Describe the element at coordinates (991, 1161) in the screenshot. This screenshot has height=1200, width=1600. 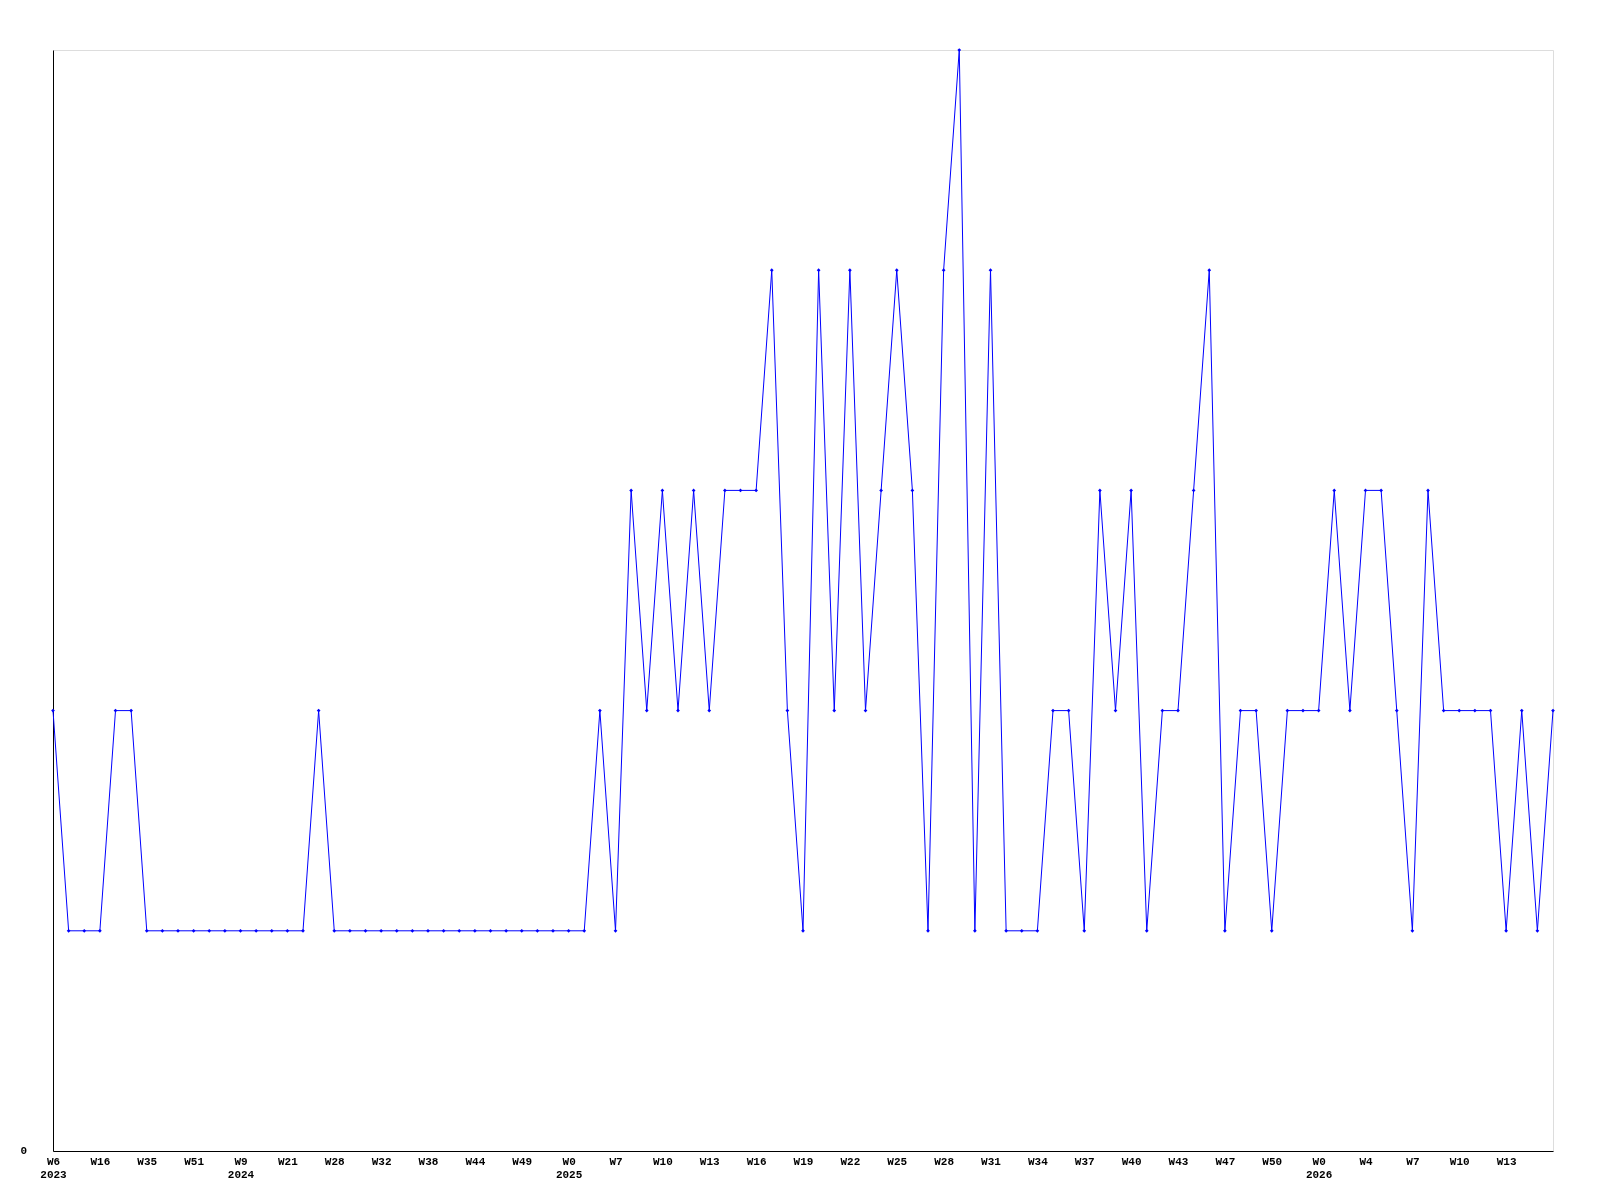
I see `x-tick-label: W31` at that location.